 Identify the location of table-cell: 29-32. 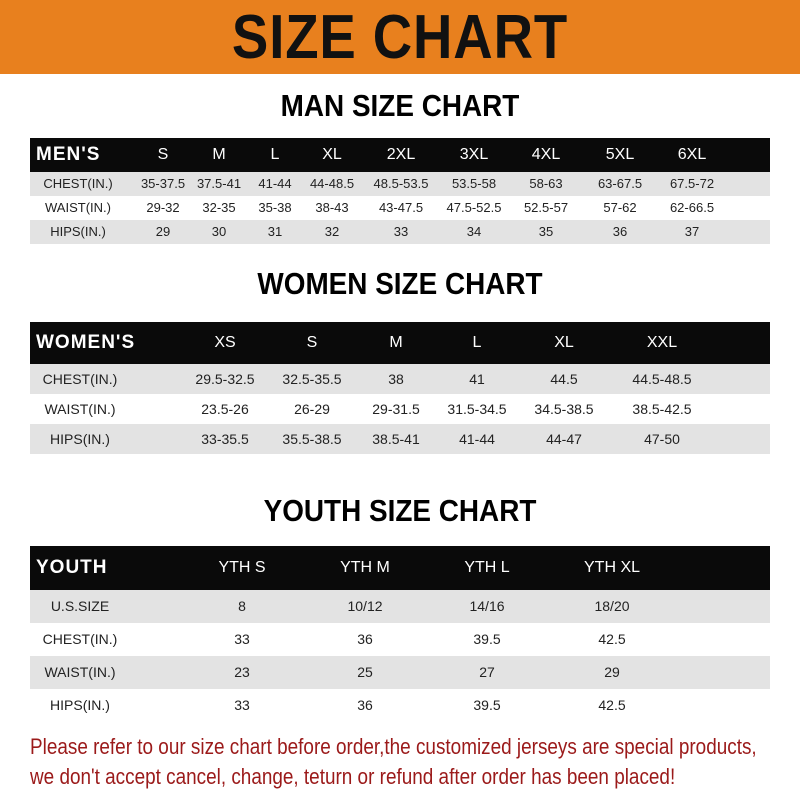
(163, 207).